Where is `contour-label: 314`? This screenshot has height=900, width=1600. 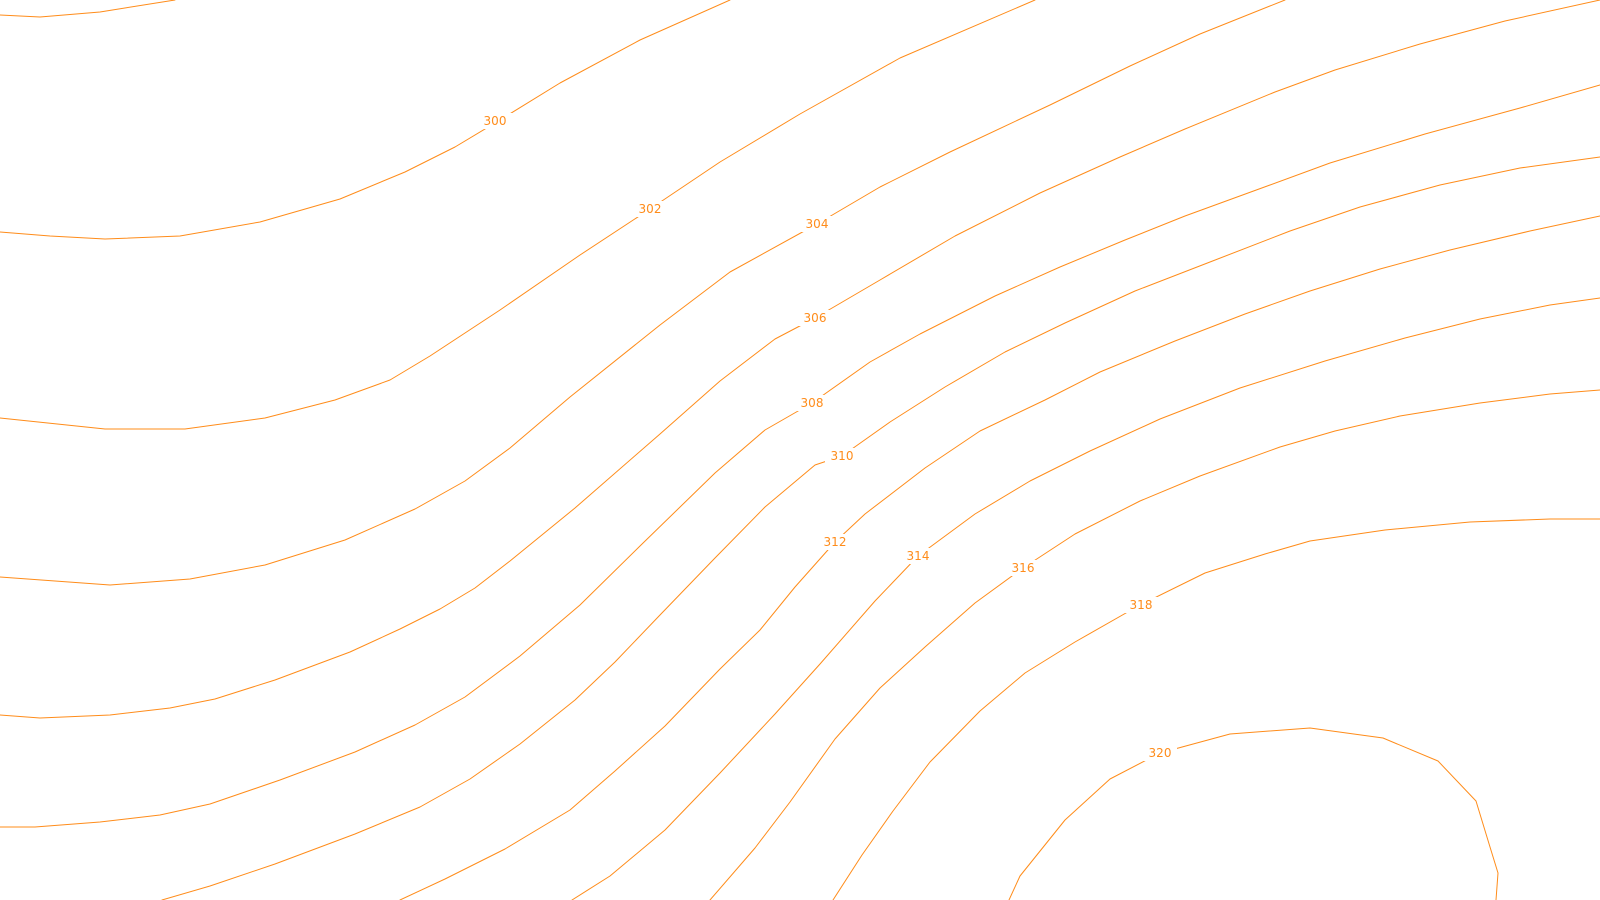 contour-label: 314 is located at coordinates (918, 556).